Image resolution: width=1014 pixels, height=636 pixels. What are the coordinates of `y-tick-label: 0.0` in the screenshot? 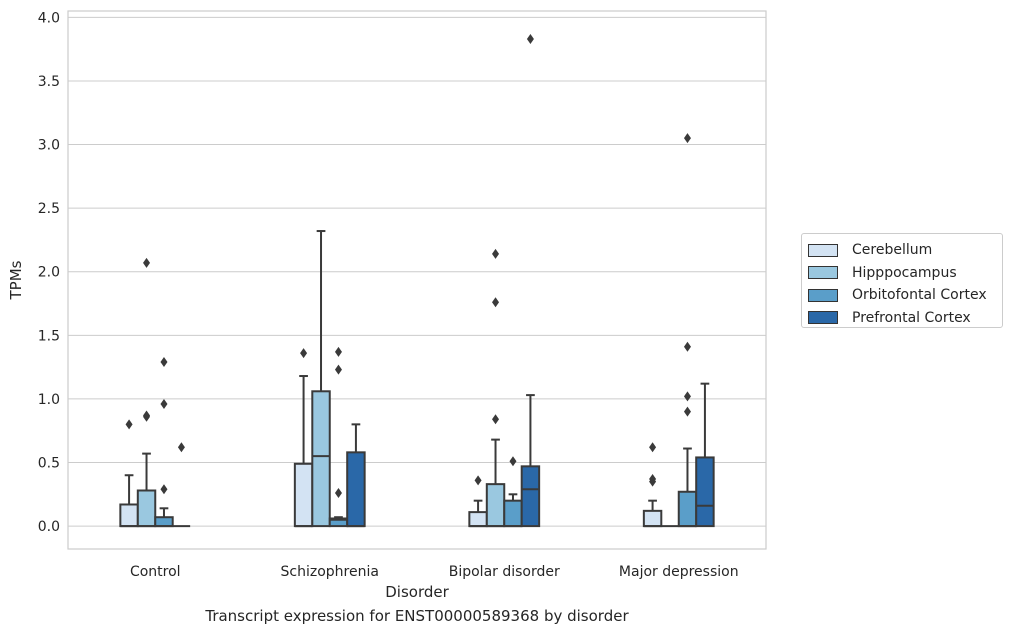 It's located at (49, 527).